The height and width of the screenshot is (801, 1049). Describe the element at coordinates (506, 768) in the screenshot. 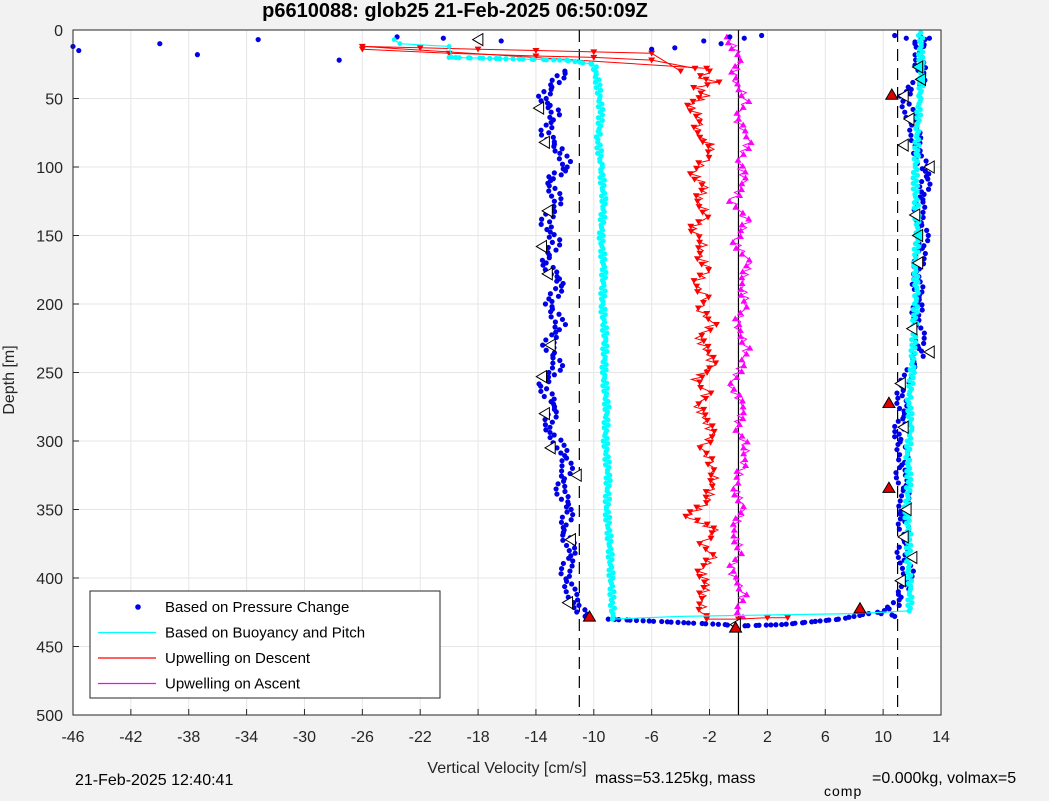

I see `x-axis-label: Vertical Velocity [cm/s]` at that location.